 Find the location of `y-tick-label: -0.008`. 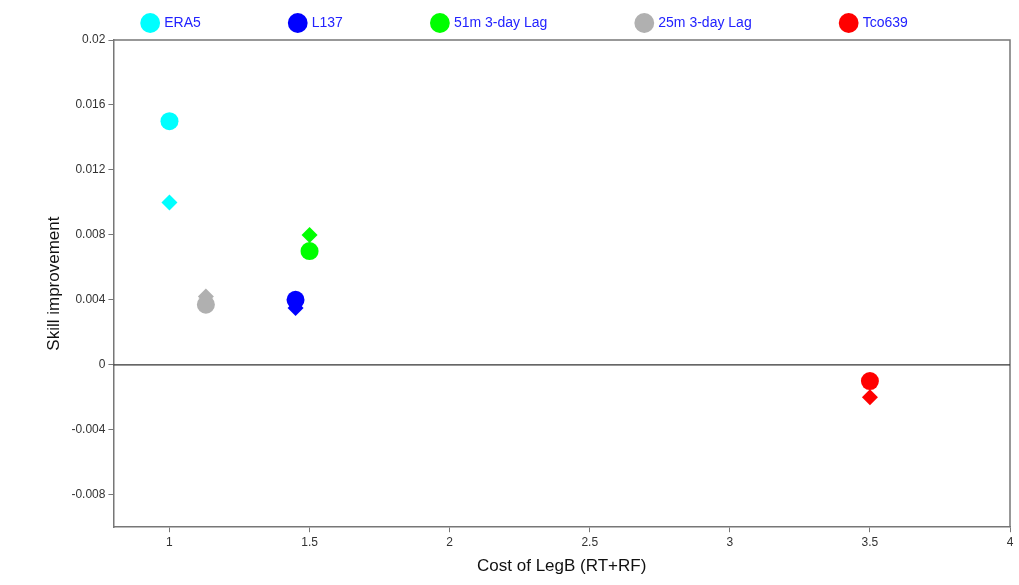

y-tick-label: -0.008 is located at coordinates (88, 494).